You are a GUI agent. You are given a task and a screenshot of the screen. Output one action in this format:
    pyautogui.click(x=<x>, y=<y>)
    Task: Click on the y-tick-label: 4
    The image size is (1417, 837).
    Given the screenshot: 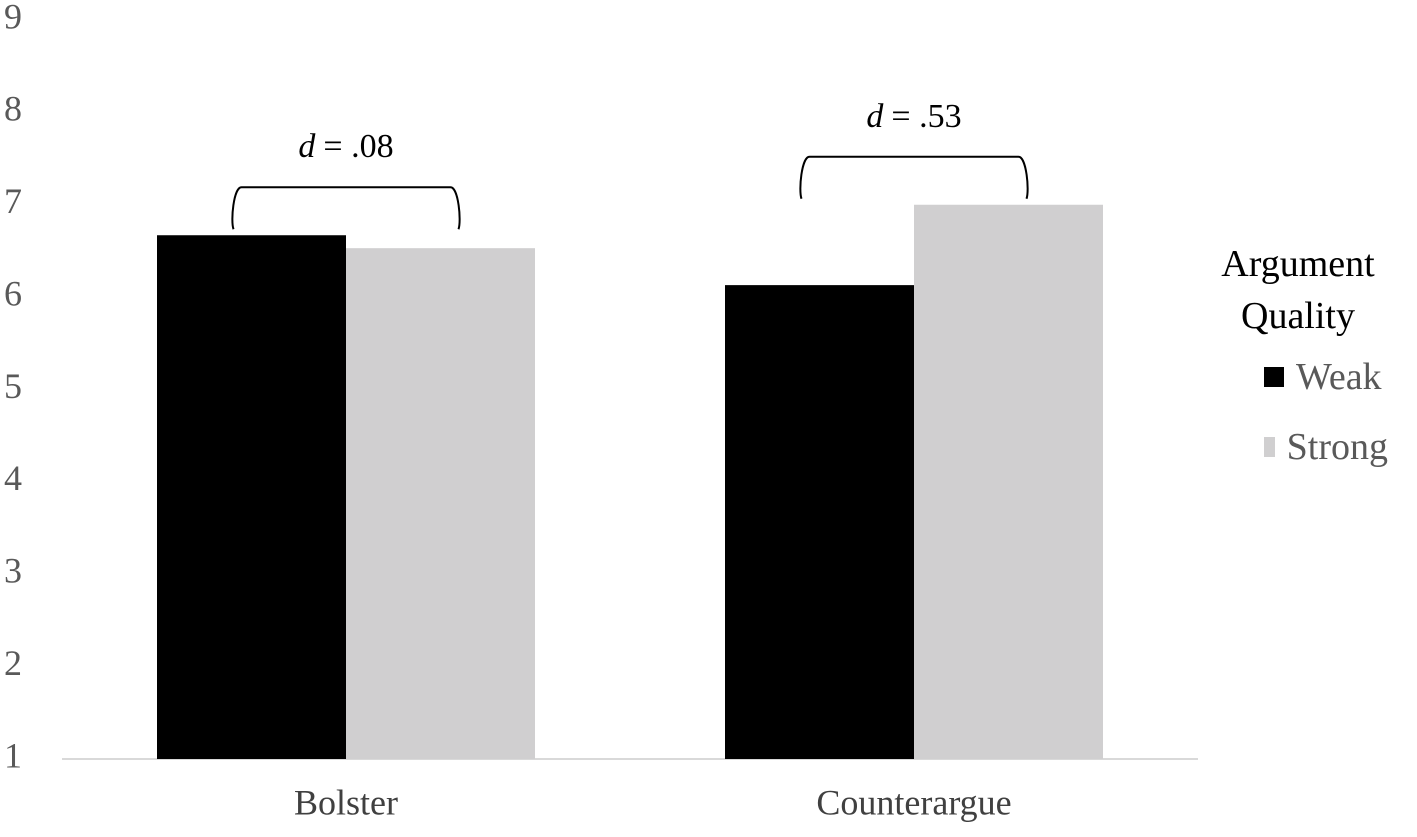 What is the action you would take?
    pyautogui.click(x=13, y=478)
    